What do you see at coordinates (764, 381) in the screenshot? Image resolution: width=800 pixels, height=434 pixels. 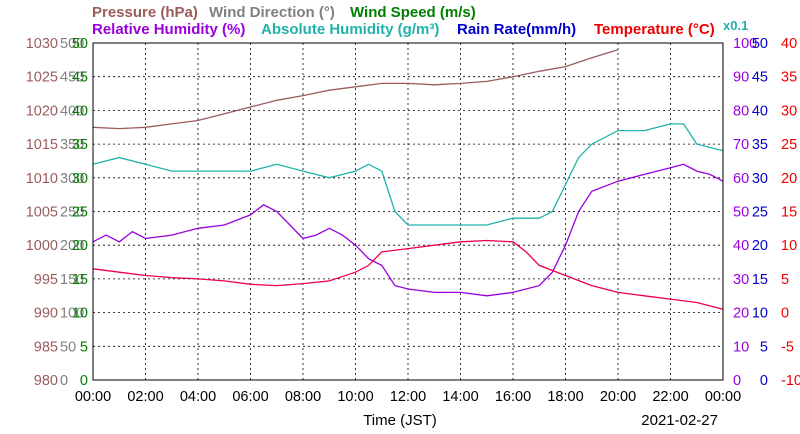 I see `y-tick-label-rain: 0` at bounding box center [764, 381].